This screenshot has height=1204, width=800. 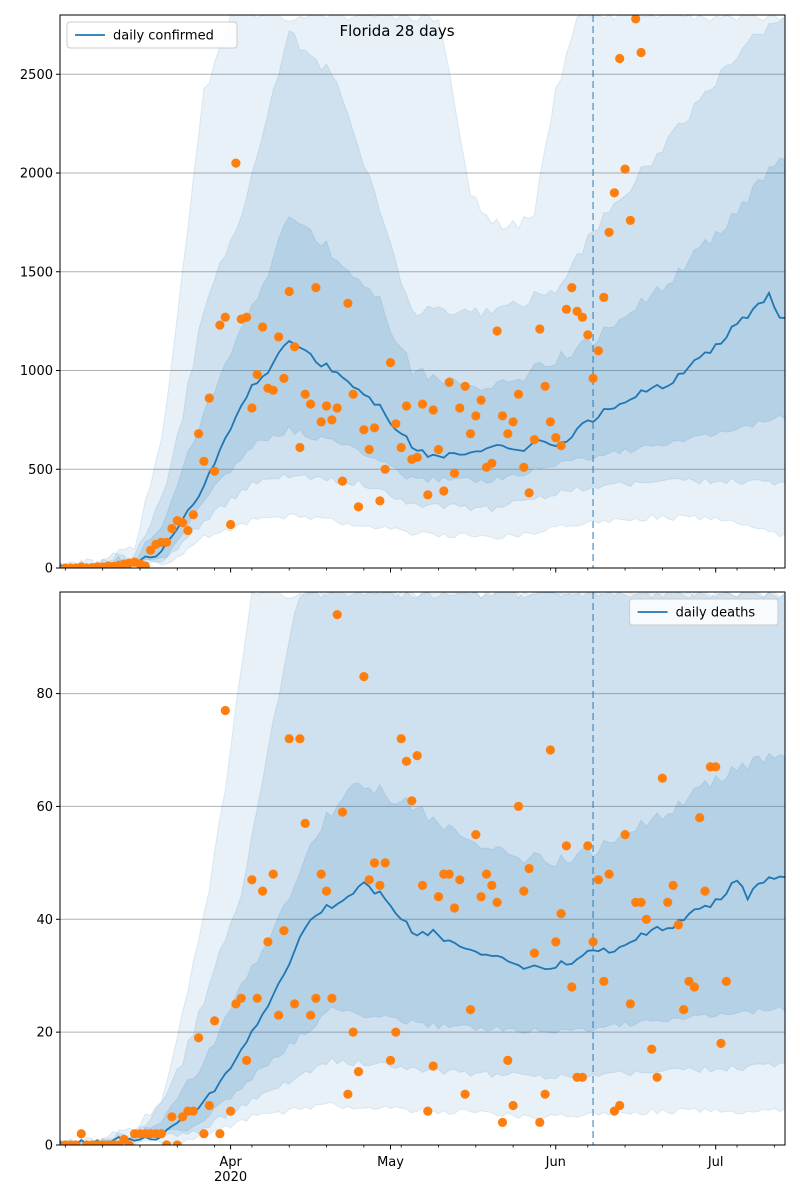 I want to click on legend: daily deaths, so click(x=704, y=612).